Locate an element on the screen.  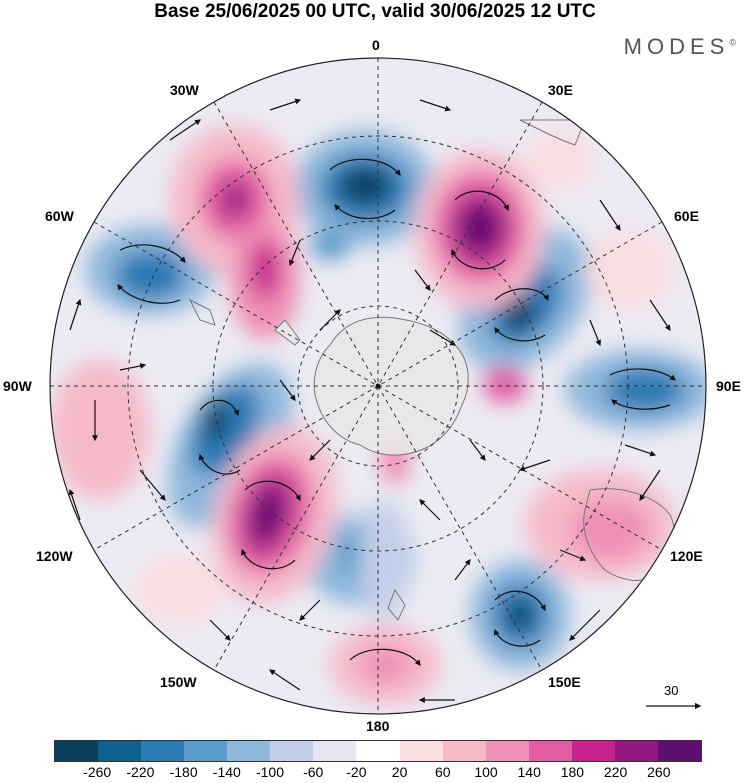
lon-label-90e: 90E is located at coordinates (728, 386).